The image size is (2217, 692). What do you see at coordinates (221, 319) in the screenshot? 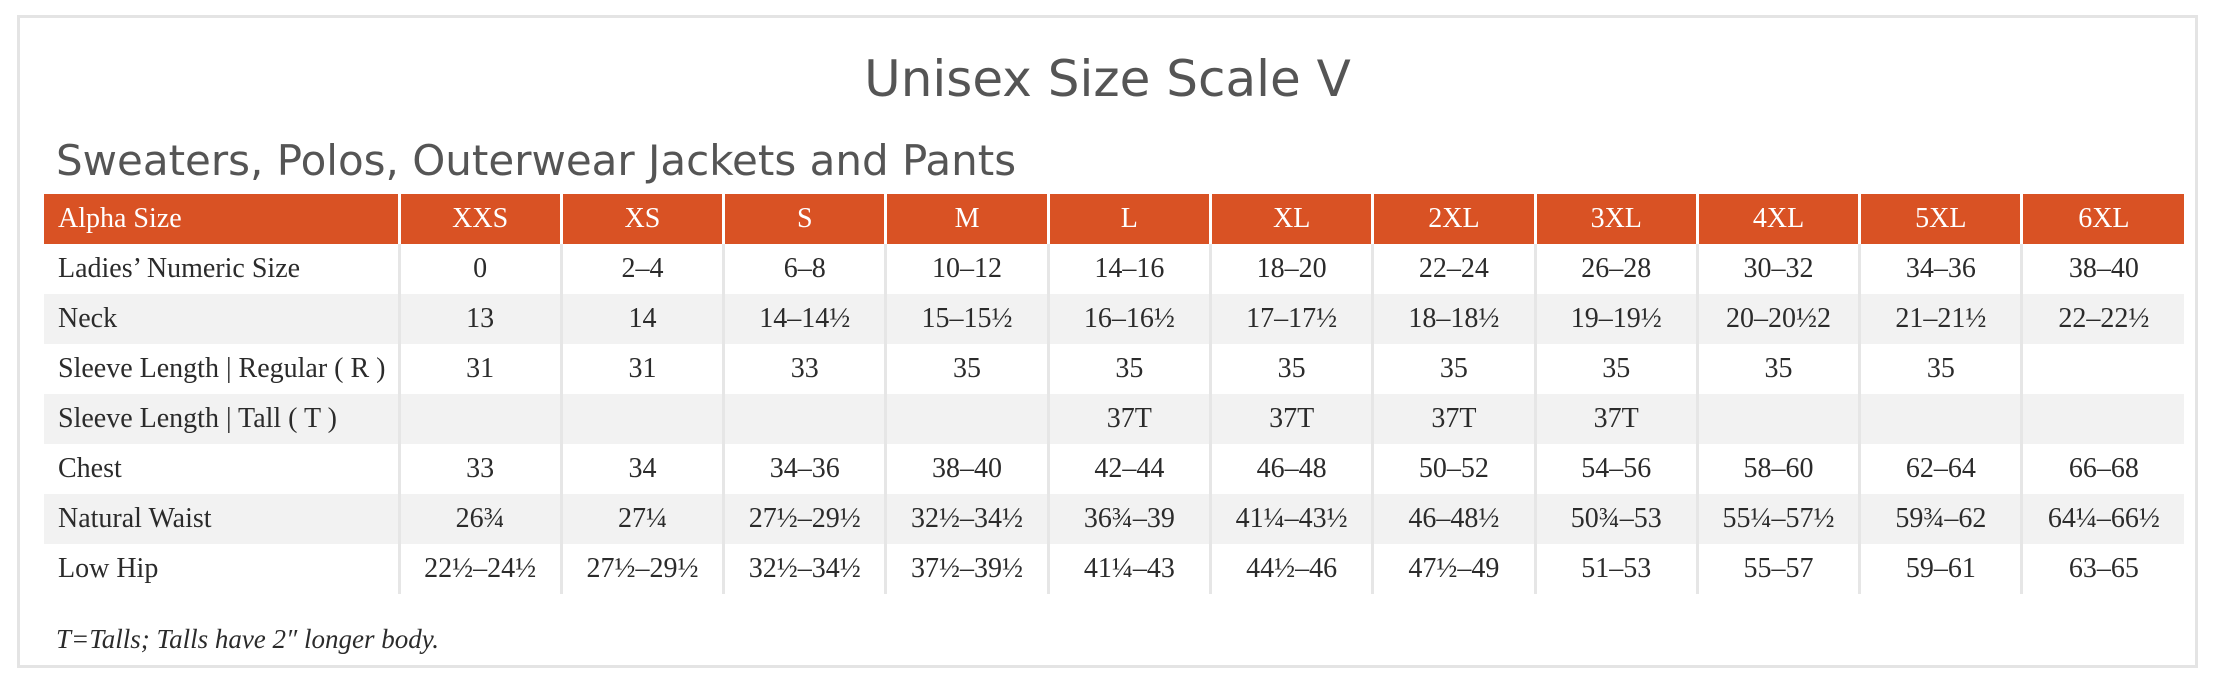
I see `row-label: Neck` at bounding box center [221, 319].